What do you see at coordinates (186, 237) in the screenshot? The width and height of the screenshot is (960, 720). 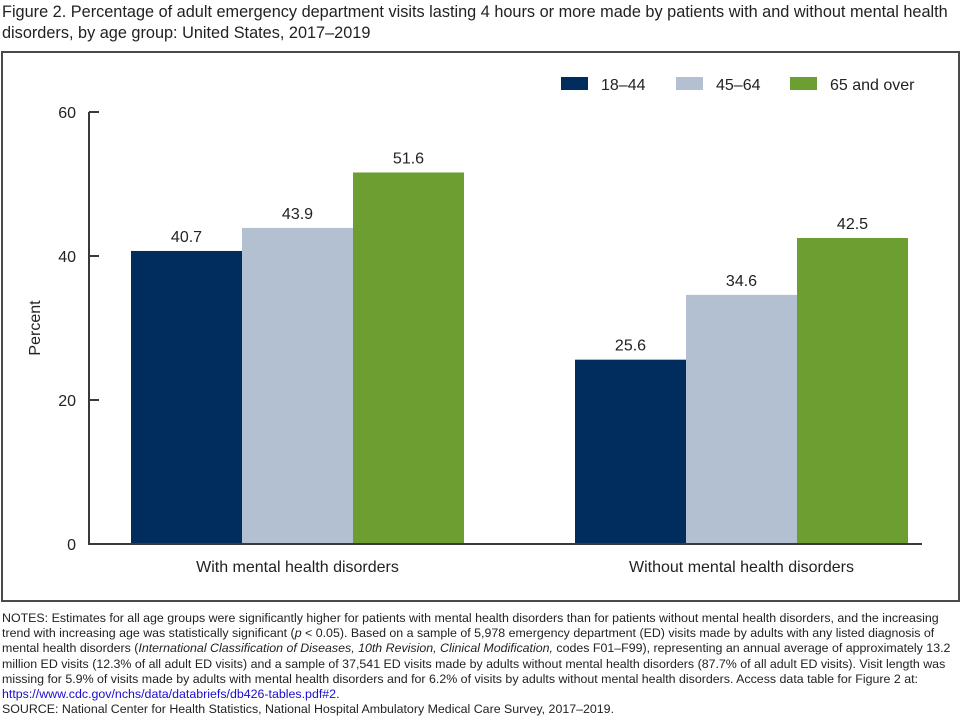 I see `bar-value-label: 40.7` at bounding box center [186, 237].